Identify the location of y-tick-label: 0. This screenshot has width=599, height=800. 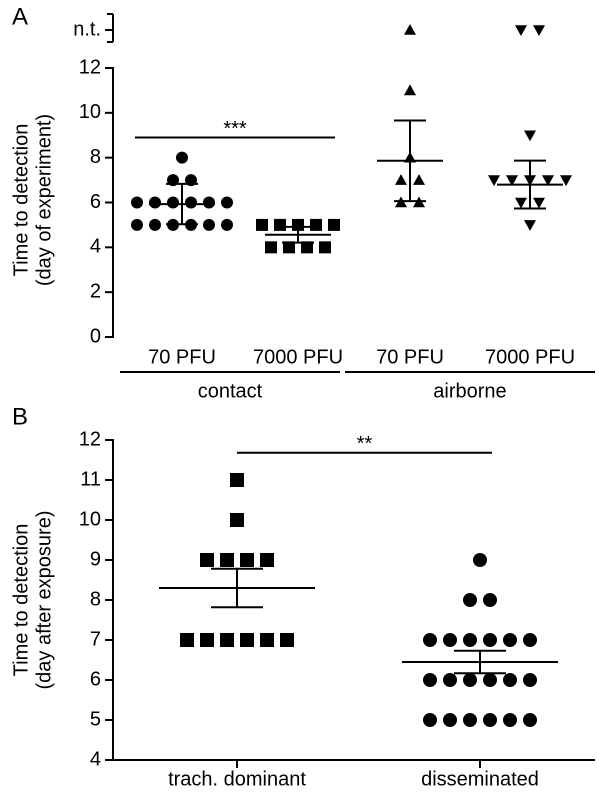
(95, 336).